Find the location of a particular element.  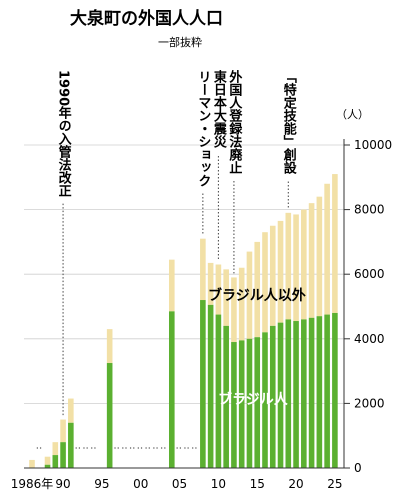

x-axis: 1986年 90 95 00 05 10 15 20 25 is located at coordinates (177, 479).